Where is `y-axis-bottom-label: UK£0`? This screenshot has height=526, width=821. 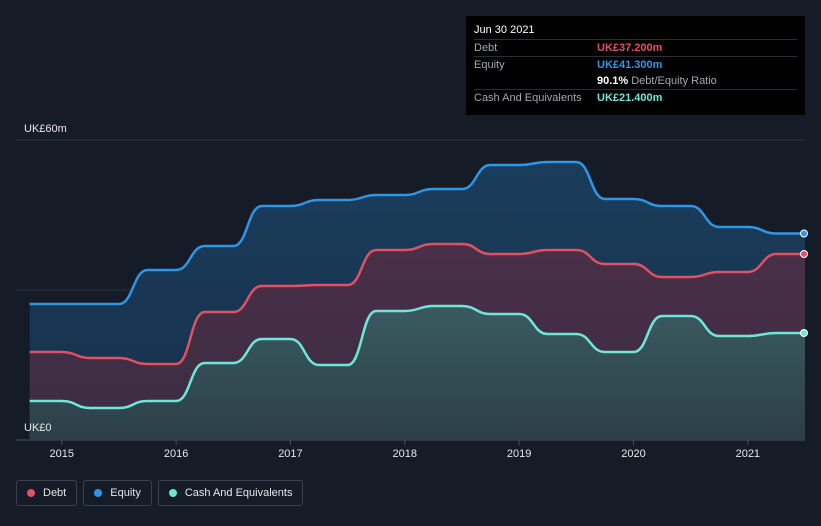
y-axis-bottom-label: UK£0 is located at coordinates (38, 428).